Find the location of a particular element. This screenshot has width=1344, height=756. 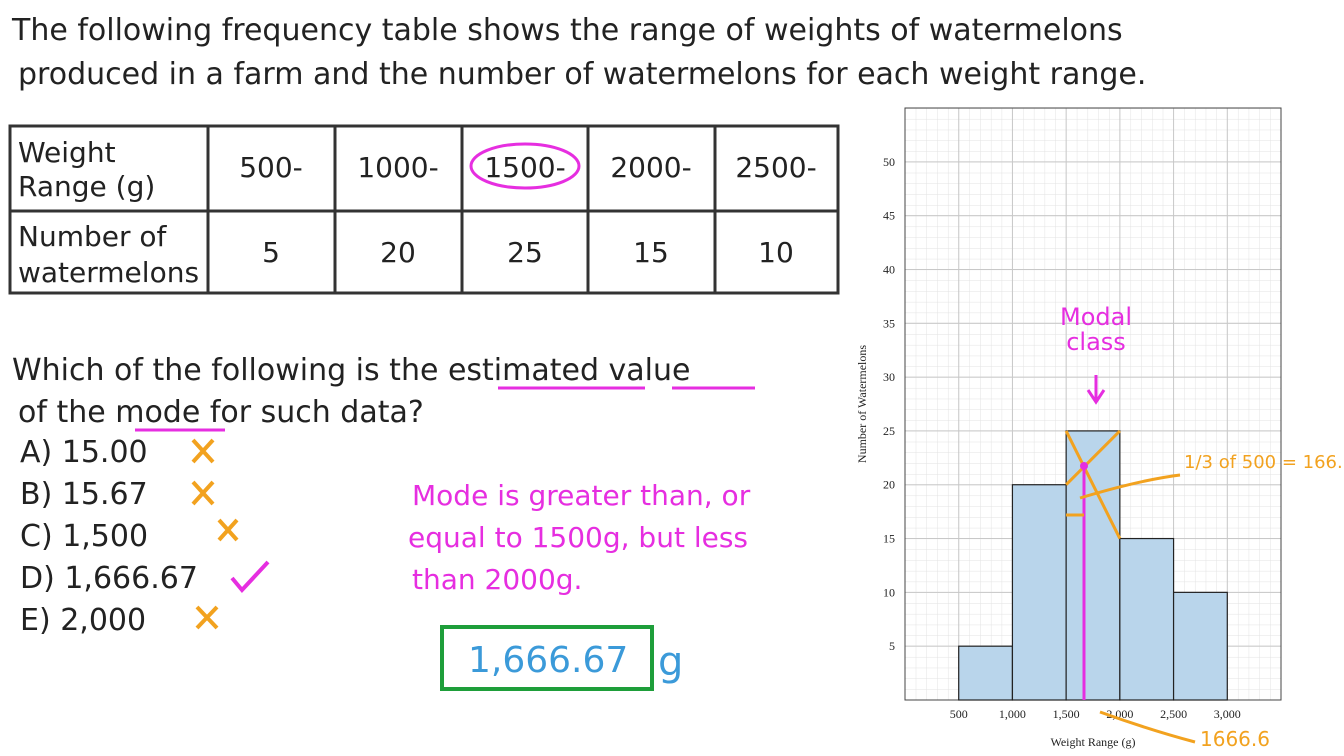

annotation: 1666.6 is located at coordinates (1235, 739).